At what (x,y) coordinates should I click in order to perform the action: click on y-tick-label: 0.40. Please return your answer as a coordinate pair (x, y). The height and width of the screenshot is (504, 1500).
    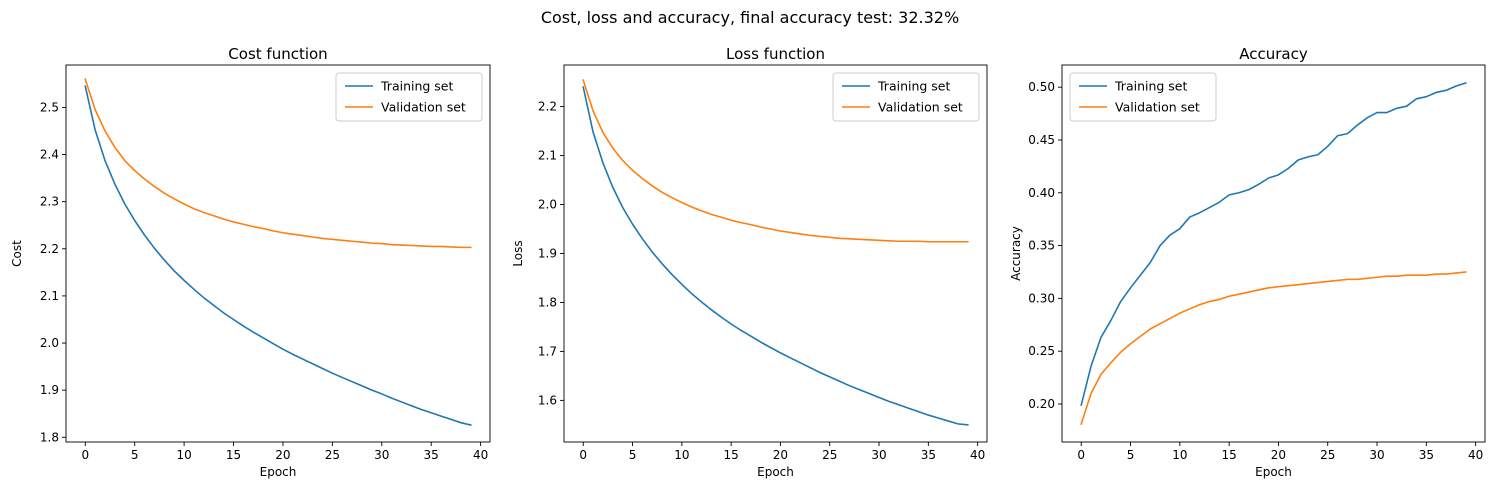
    Looking at the image, I should click on (1041, 193).